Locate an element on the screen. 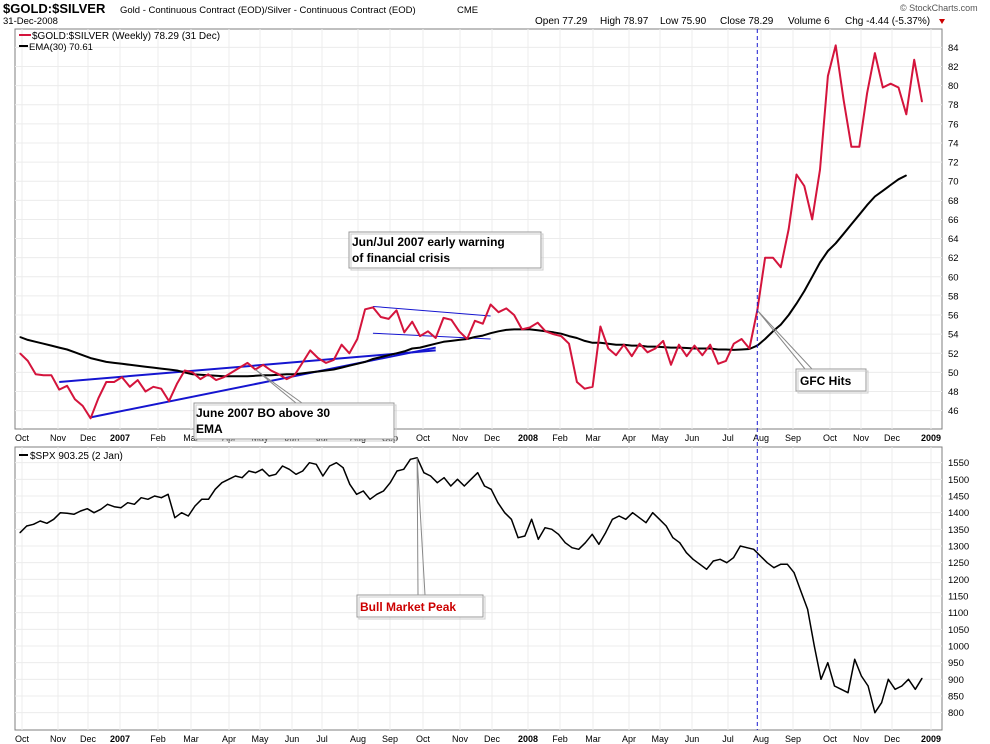 The width and height of the screenshot is (990, 744). y-tick-label: 78 is located at coordinates (953, 105).